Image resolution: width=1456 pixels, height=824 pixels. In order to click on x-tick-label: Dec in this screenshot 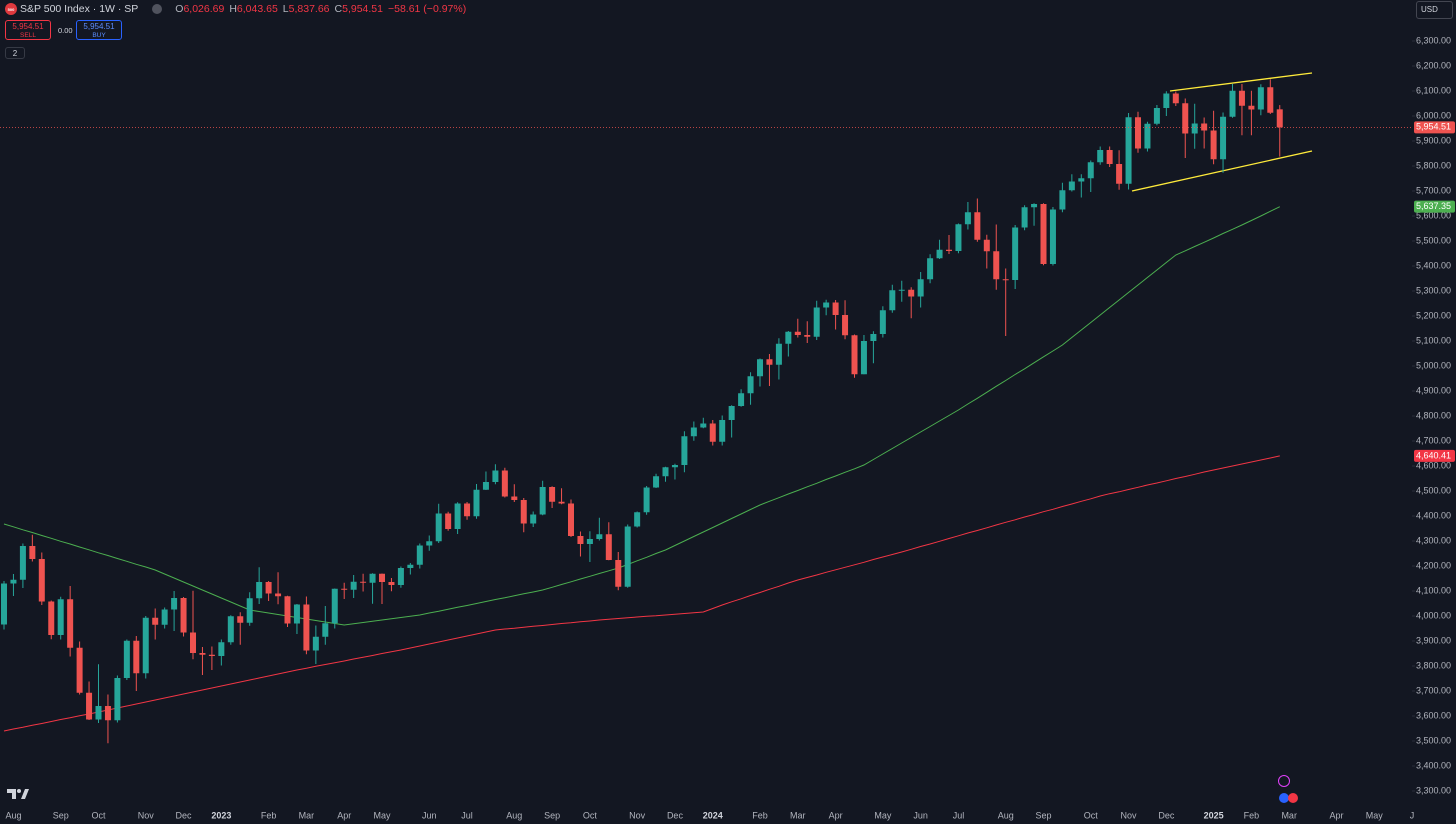, I will do `click(184, 815)`.